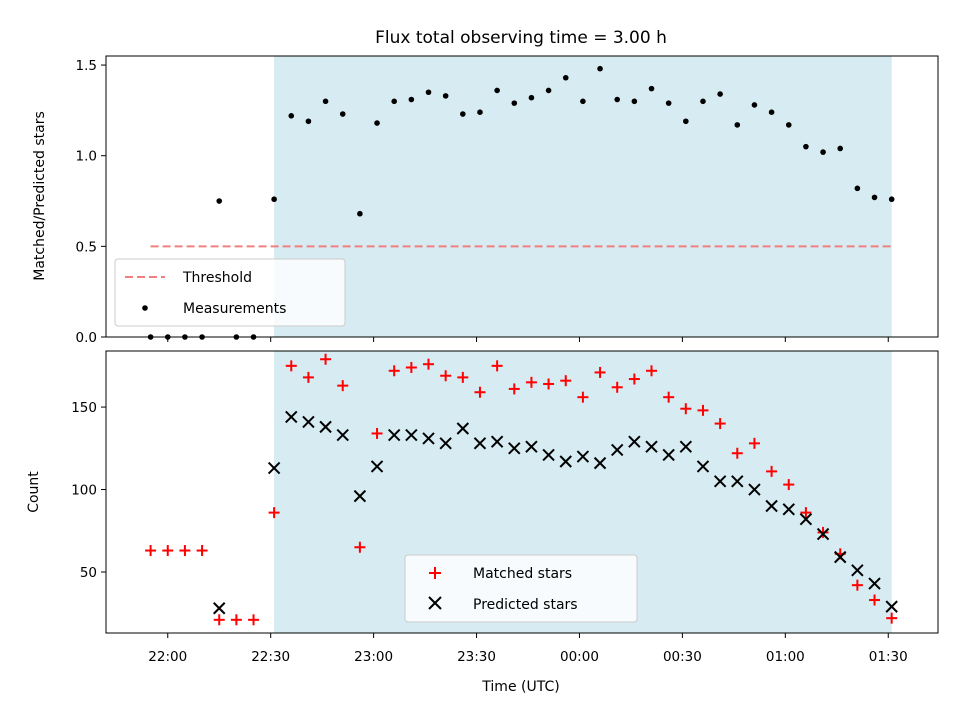 The image size is (960, 724). What do you see at coordinates (785, 657) in the screenshot?
I see `x-tick-label: 01:00` at bounding box center [785, 657].